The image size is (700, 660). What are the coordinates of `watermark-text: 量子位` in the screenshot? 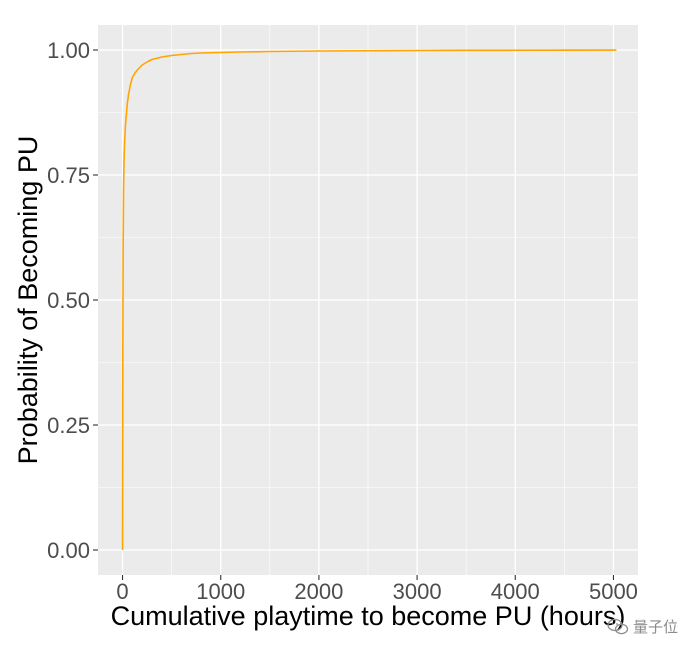 It's located at (655, 627).